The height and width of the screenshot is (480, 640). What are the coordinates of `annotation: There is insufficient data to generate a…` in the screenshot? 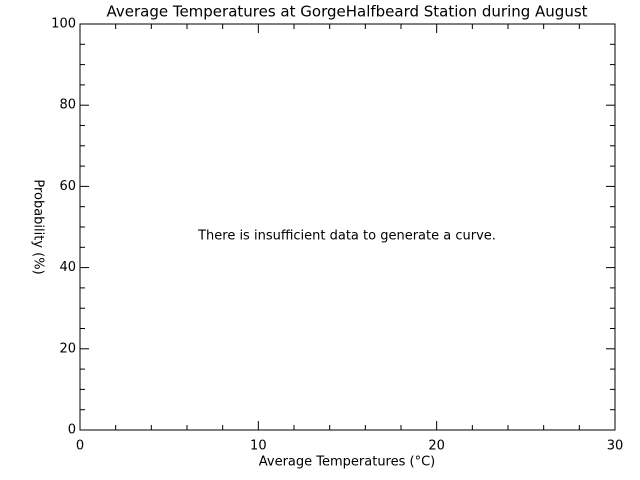 It's located at (346, 236).